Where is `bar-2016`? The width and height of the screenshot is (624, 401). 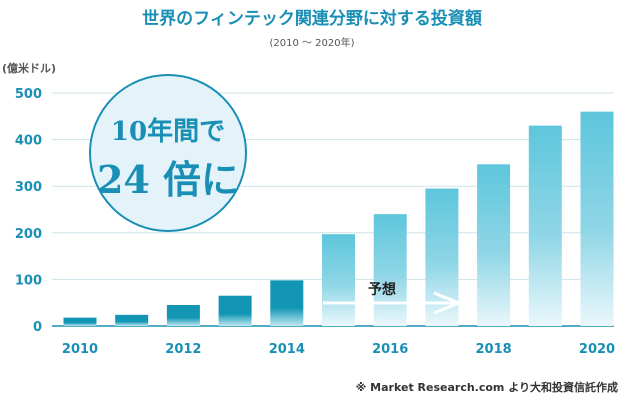 bar-2016 is located at coordinates (390, 270).